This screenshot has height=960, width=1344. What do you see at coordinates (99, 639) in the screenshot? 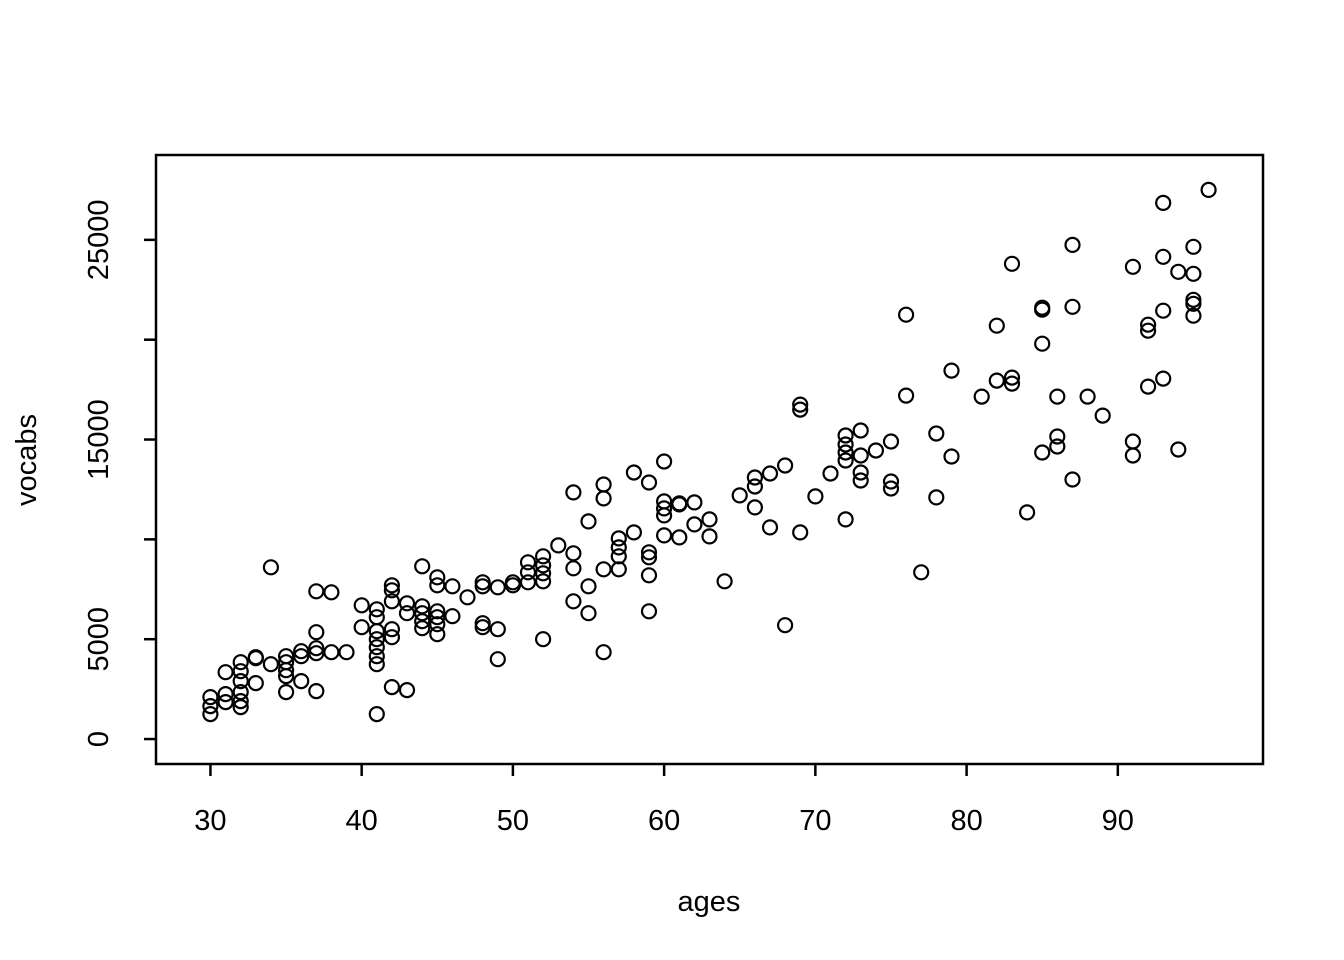
I see `y-tick-label: 5000` at bounding box center [99, 639].